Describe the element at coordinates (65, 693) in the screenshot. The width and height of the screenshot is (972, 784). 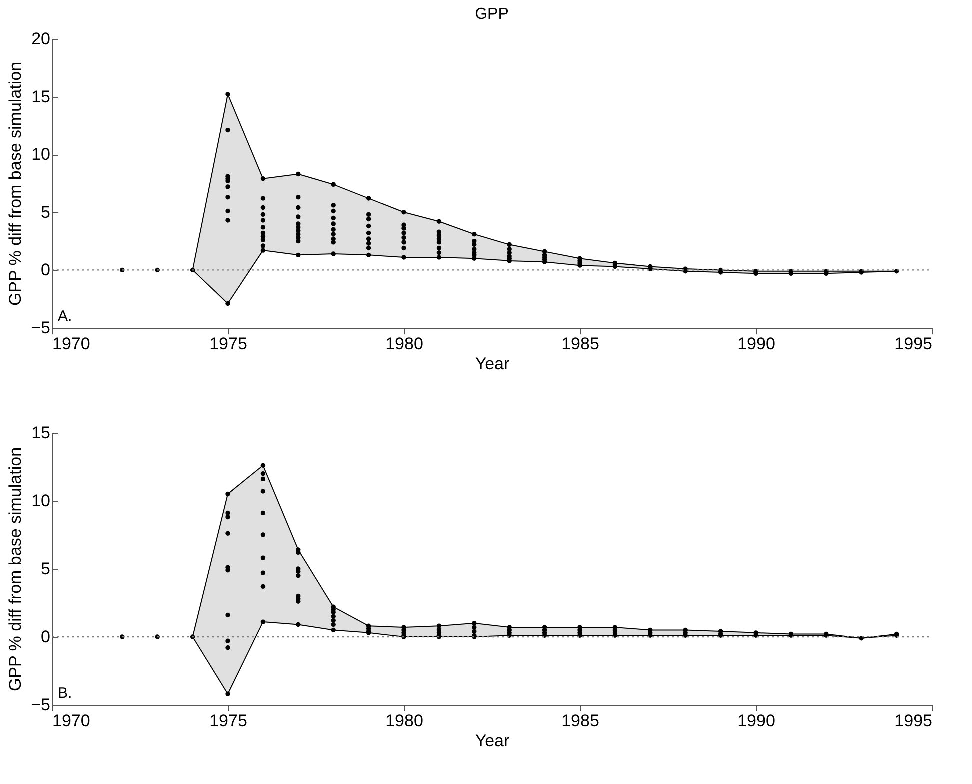
I see `annotation: B.` at that location.